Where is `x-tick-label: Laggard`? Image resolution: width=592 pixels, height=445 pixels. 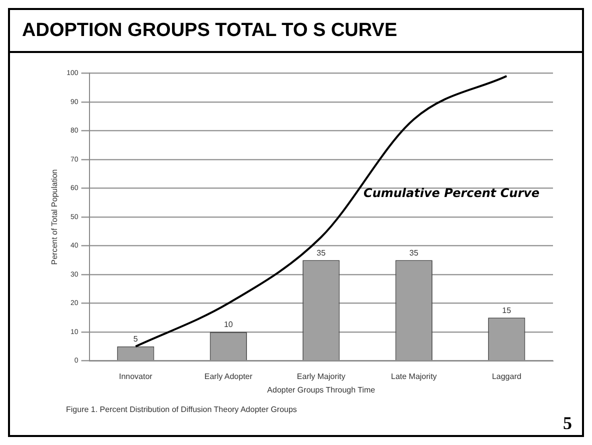
x-tick-label: Laggard is located at coordinates (507, 376).